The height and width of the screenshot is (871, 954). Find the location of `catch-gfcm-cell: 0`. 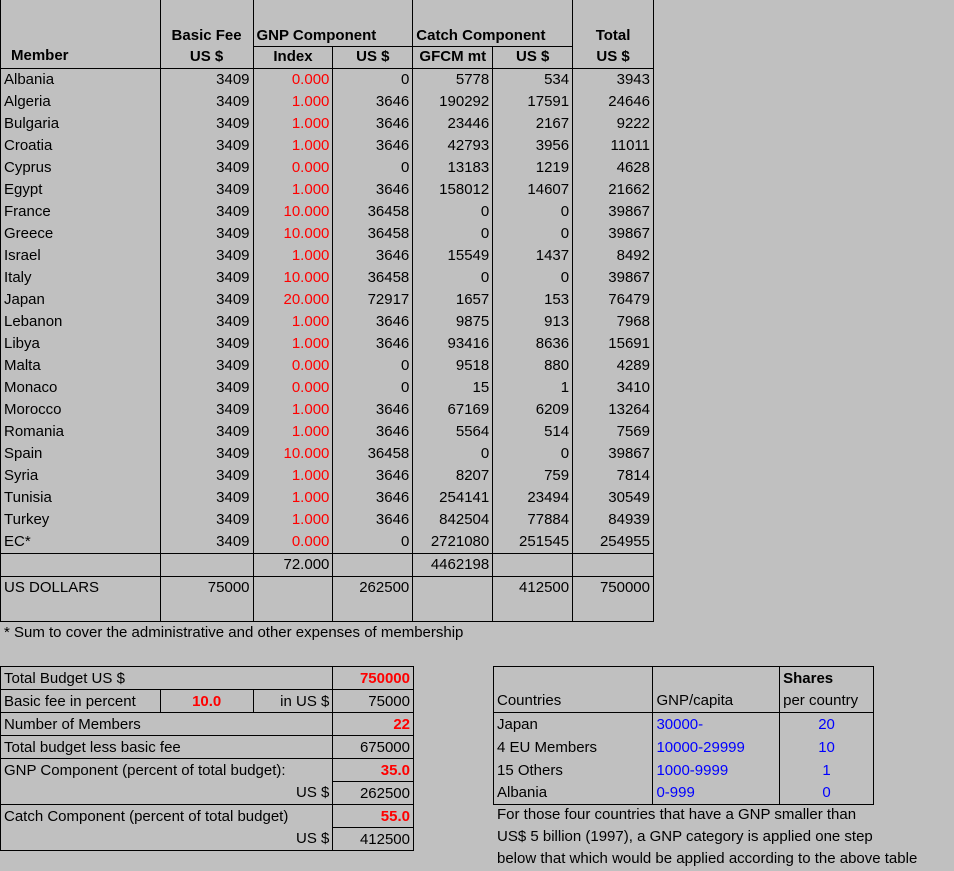

catch-gfcm-cell: 0 is located at coordinates (453, 211).